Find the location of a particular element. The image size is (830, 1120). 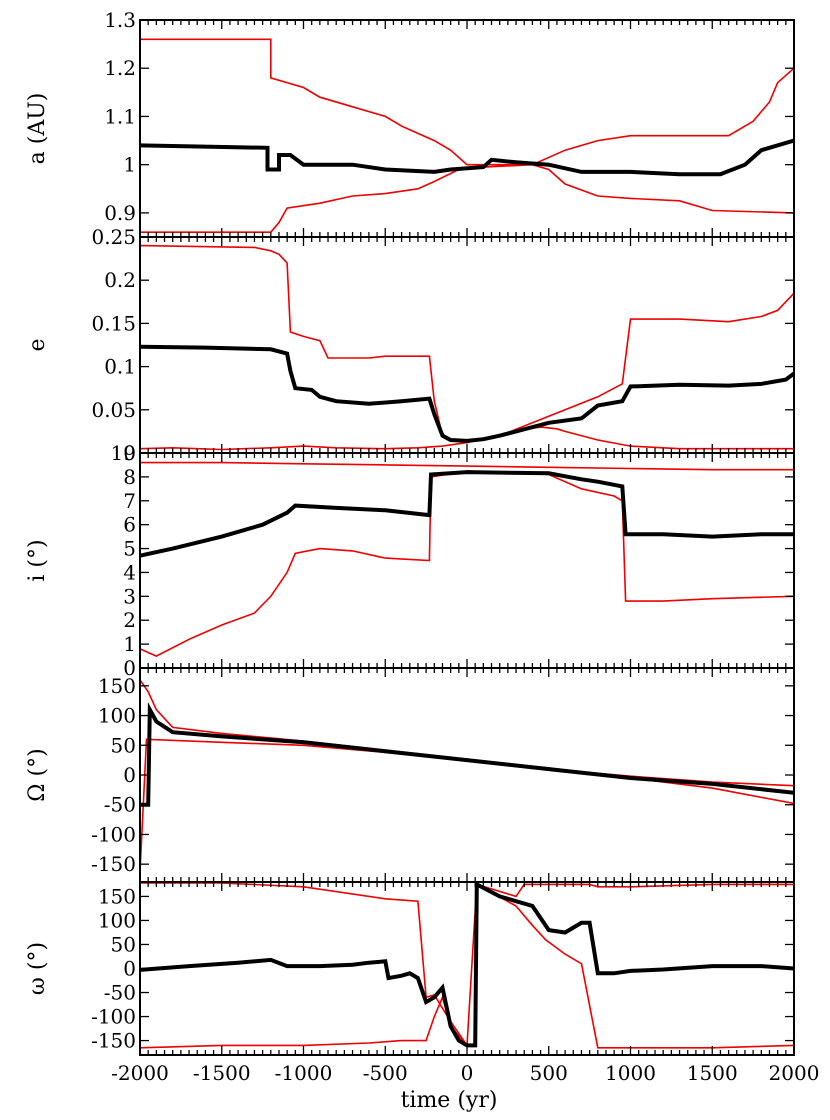

x-tick-label: -1000 is located at coordinates (304, 1073).